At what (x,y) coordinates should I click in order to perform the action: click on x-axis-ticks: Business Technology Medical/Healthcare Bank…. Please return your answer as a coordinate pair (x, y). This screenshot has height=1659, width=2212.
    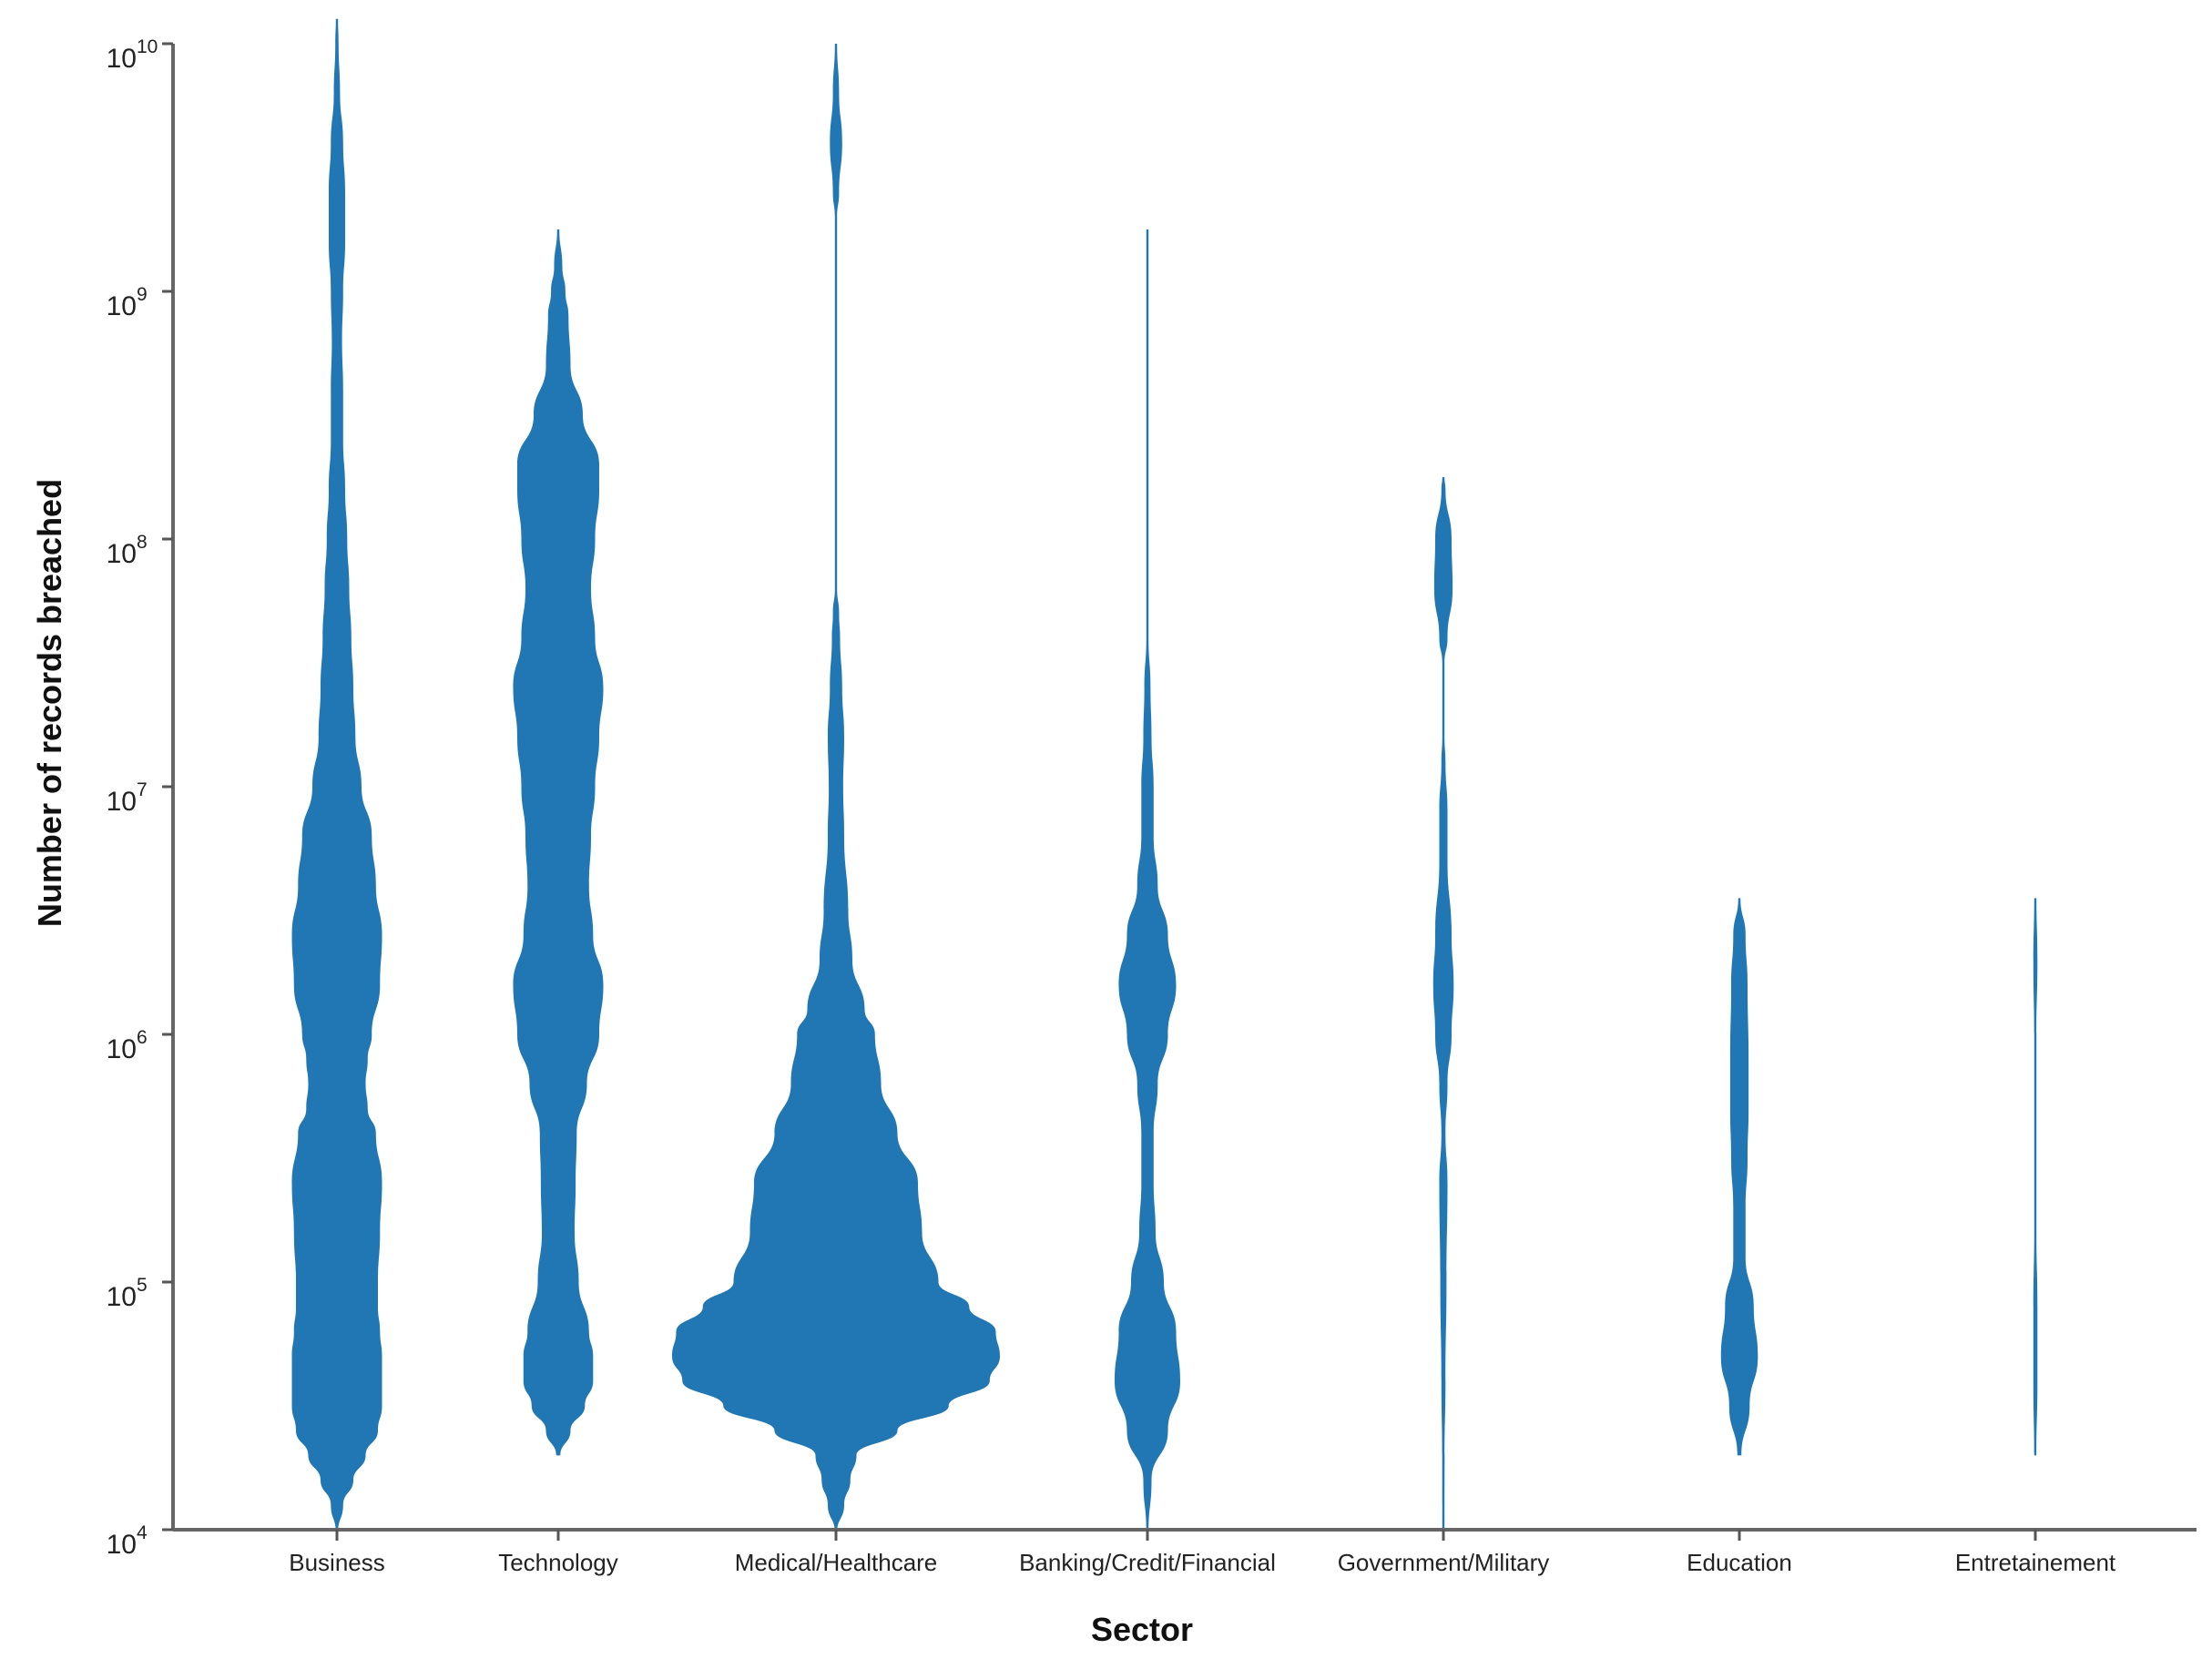
    Looking at the image, I should click on (1202, 1553).